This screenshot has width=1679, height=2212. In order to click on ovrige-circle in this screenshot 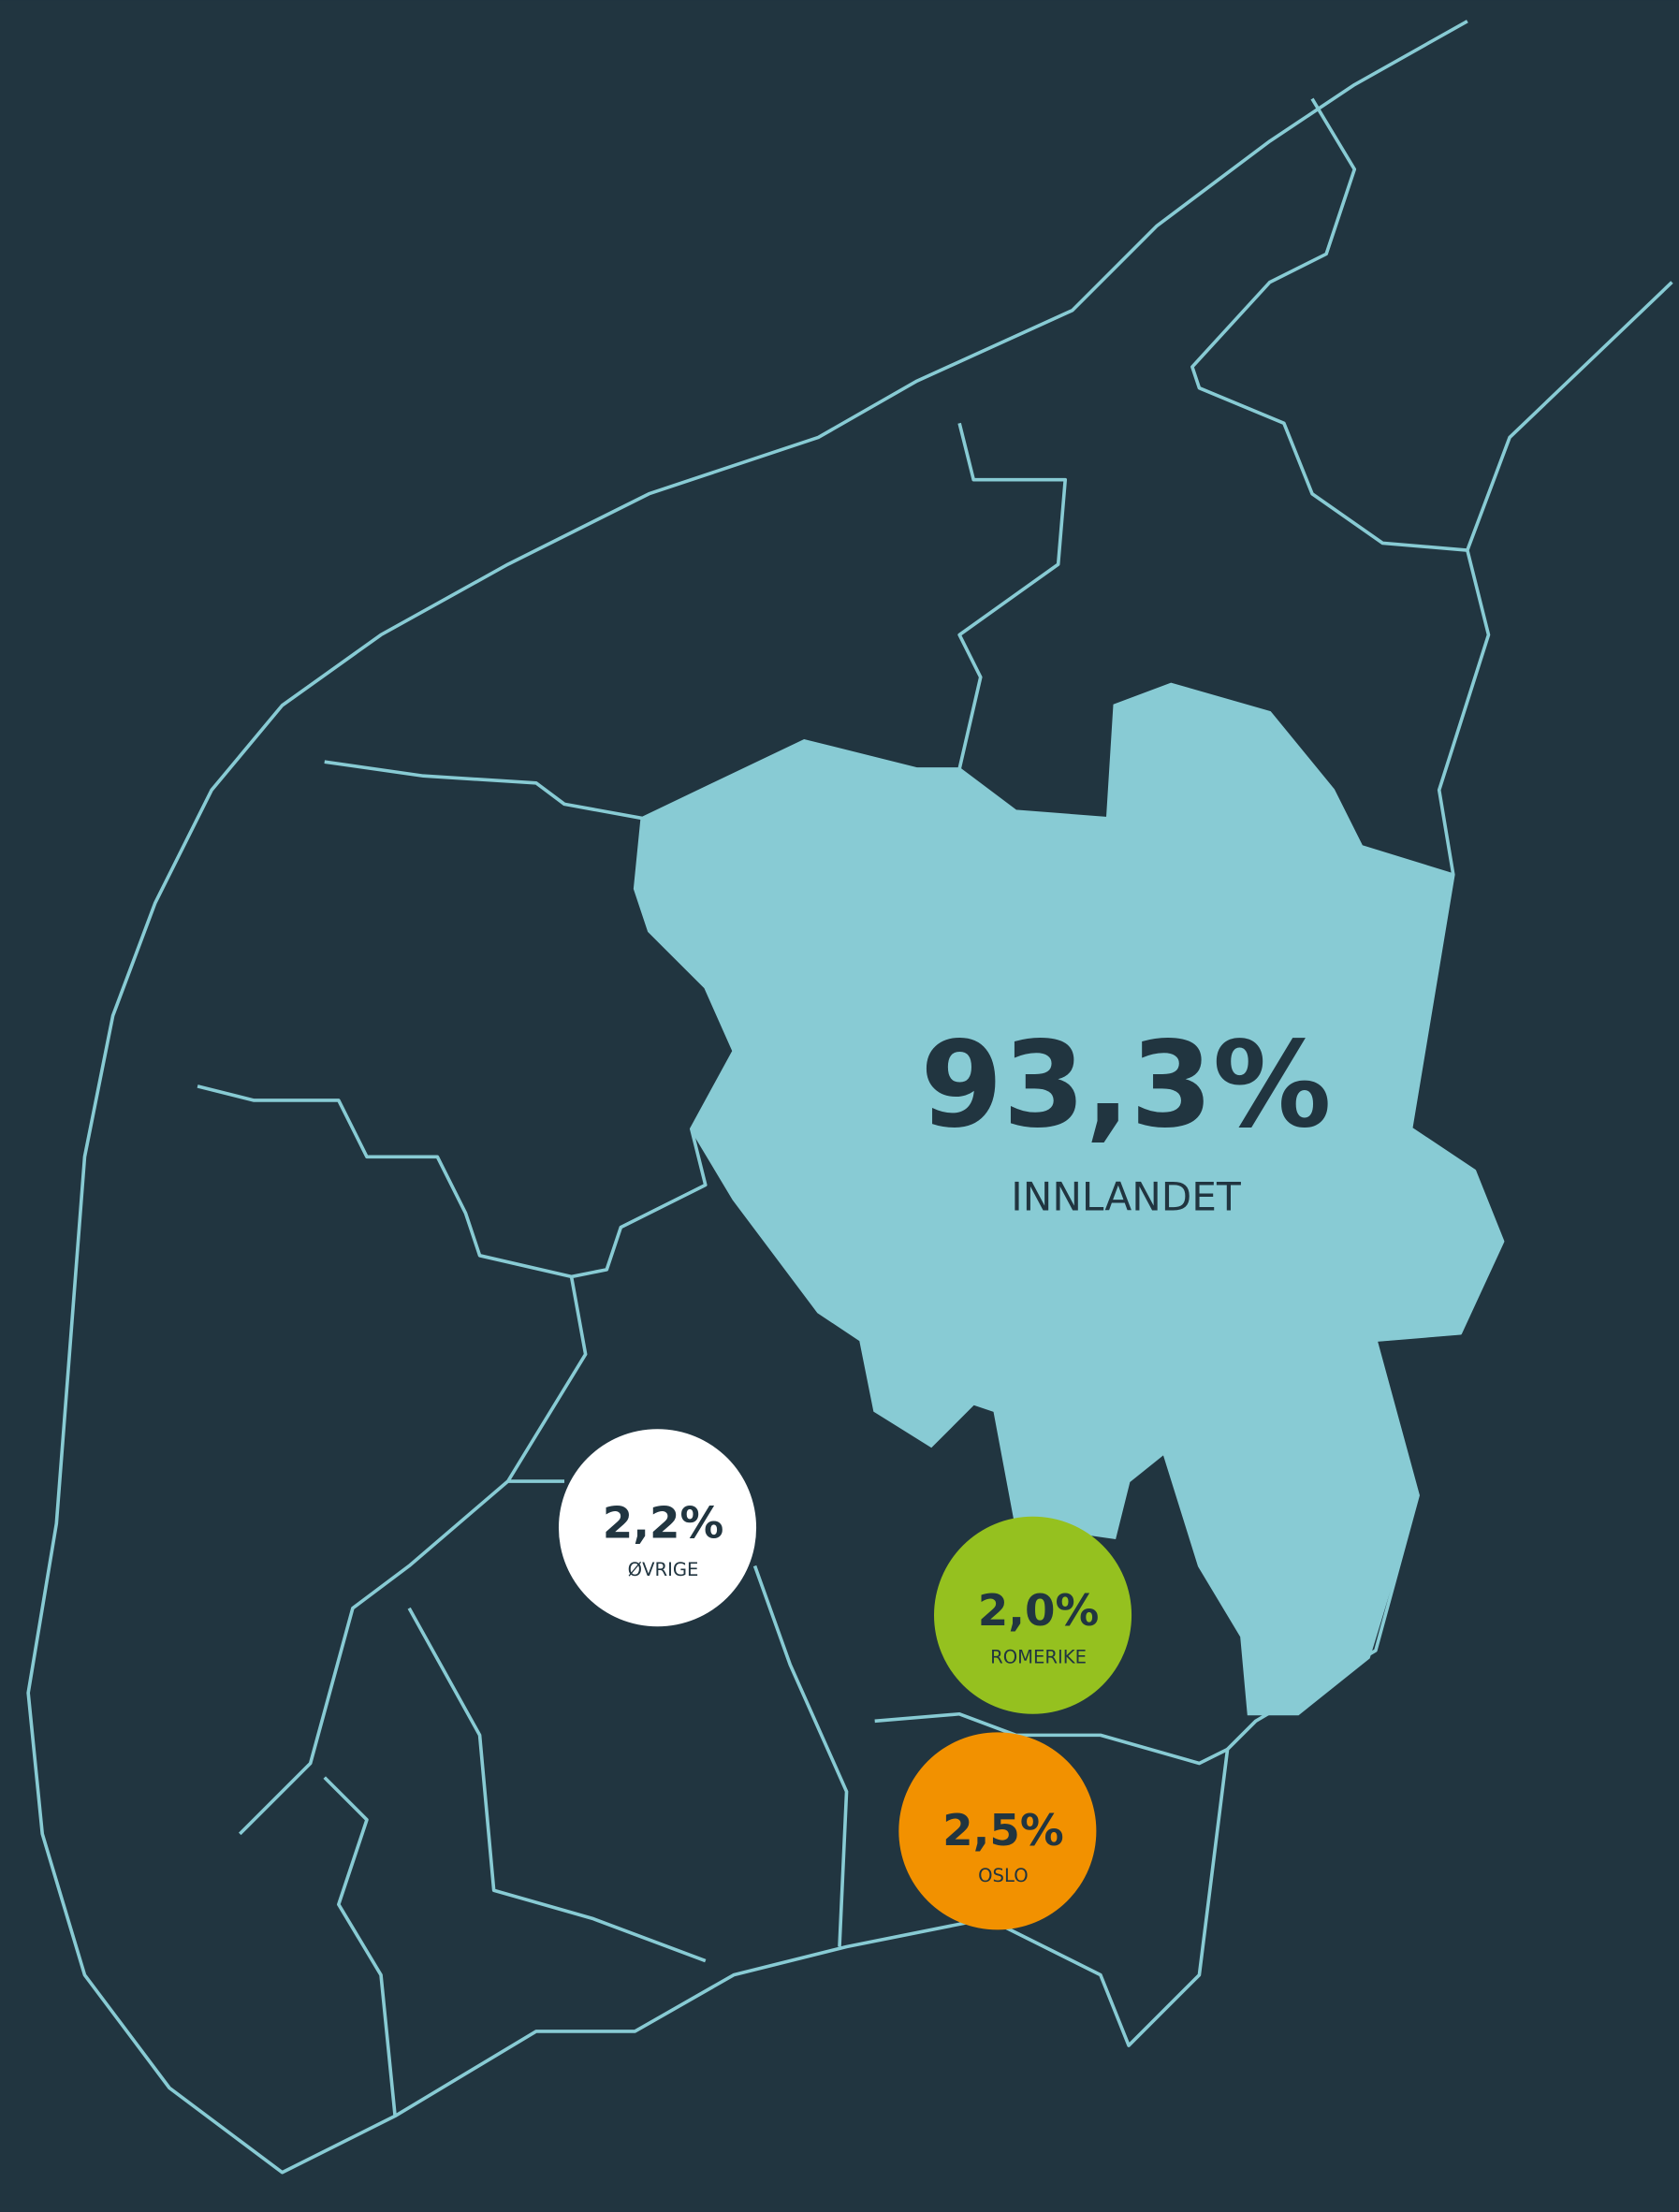, I will do `click(658, 1528)`.